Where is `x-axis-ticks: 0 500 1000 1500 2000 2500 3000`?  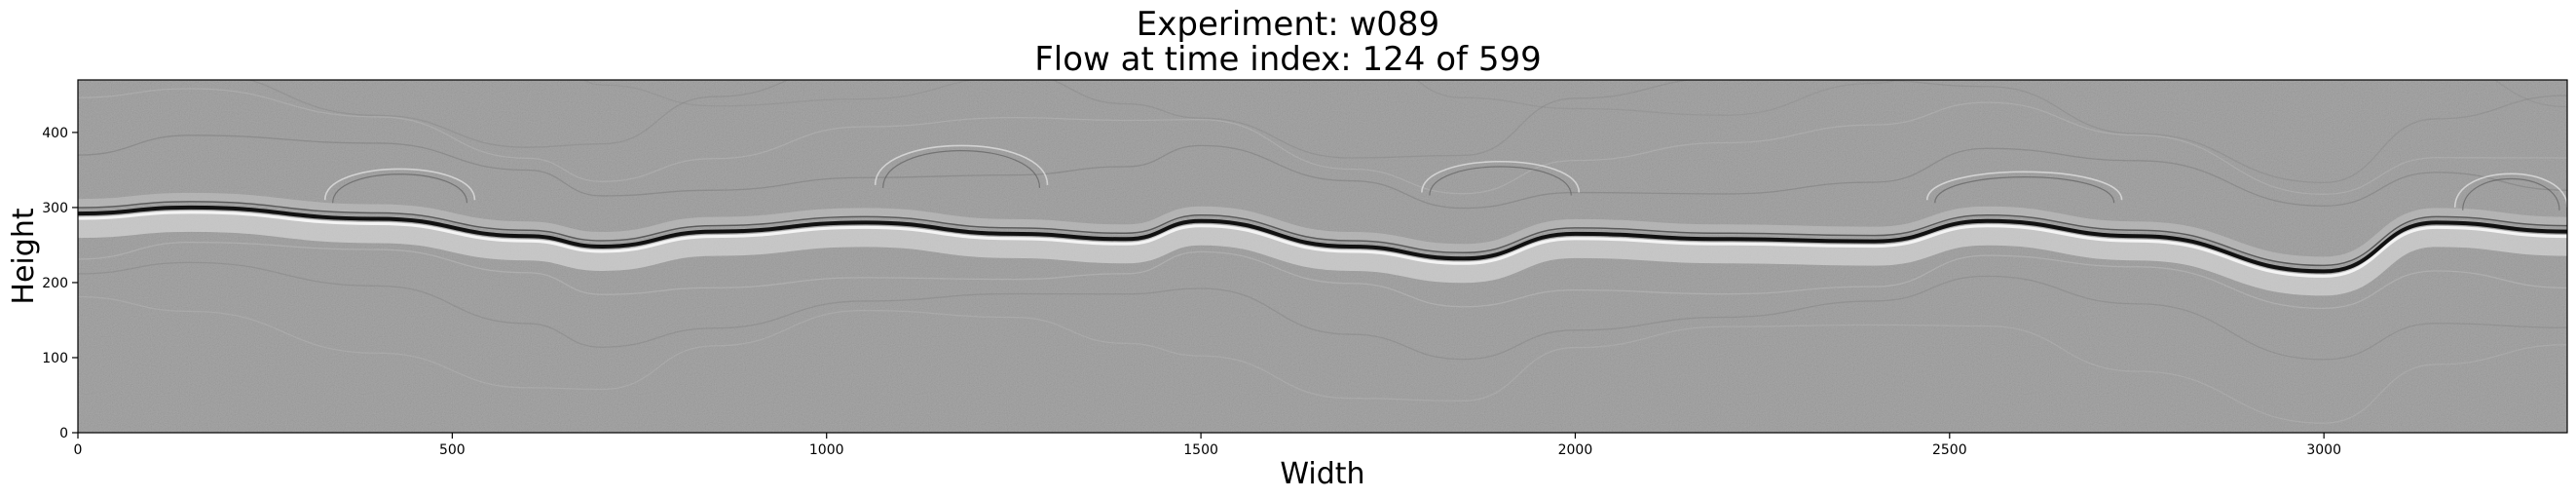 x-axis-ticks: 0 500 1000 1500 2000 2500 3000 is located at coordinates (1207, 446).